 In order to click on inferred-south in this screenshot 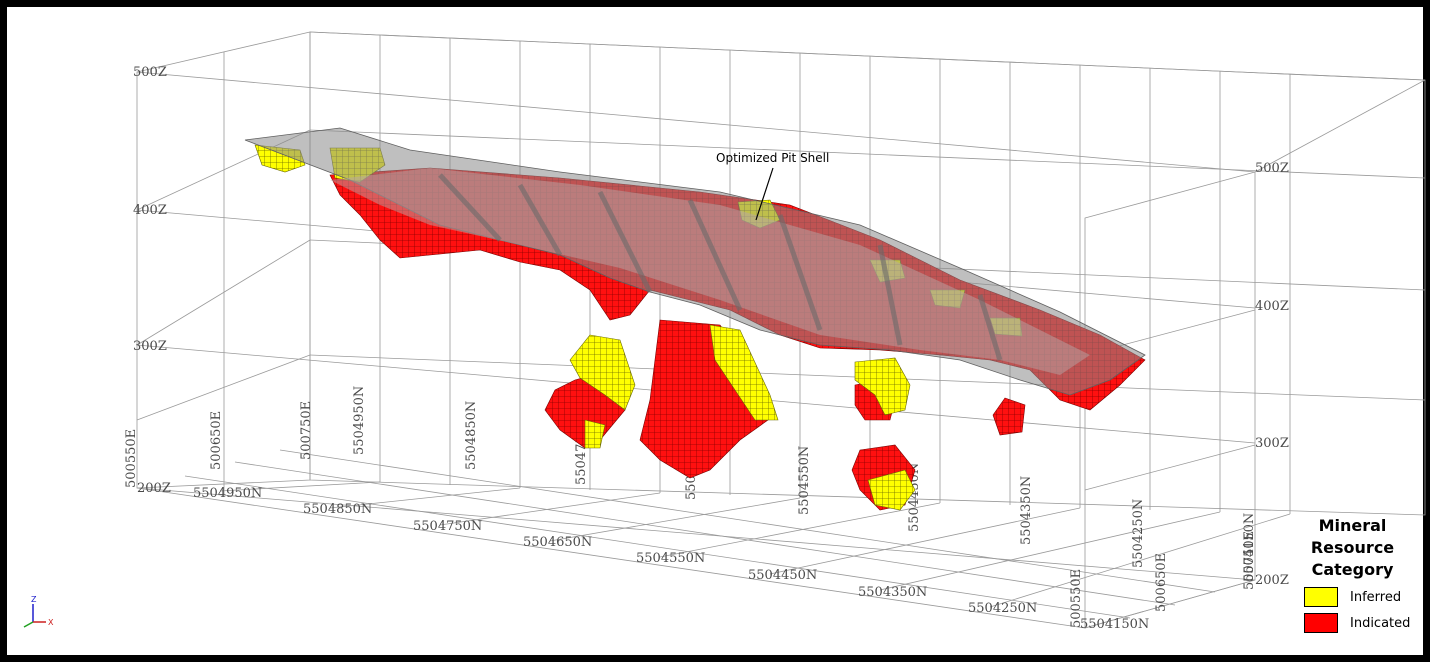, I will do `click(891, 490)`.